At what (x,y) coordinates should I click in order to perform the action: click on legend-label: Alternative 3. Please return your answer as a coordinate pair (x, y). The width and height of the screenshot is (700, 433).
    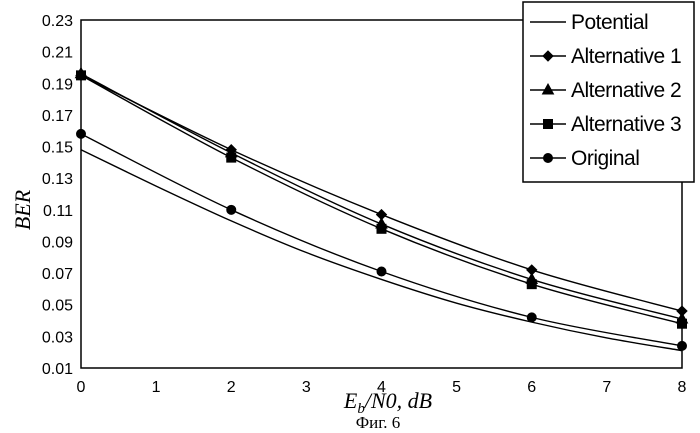
    Looking at the image, I should click on (626, 124).